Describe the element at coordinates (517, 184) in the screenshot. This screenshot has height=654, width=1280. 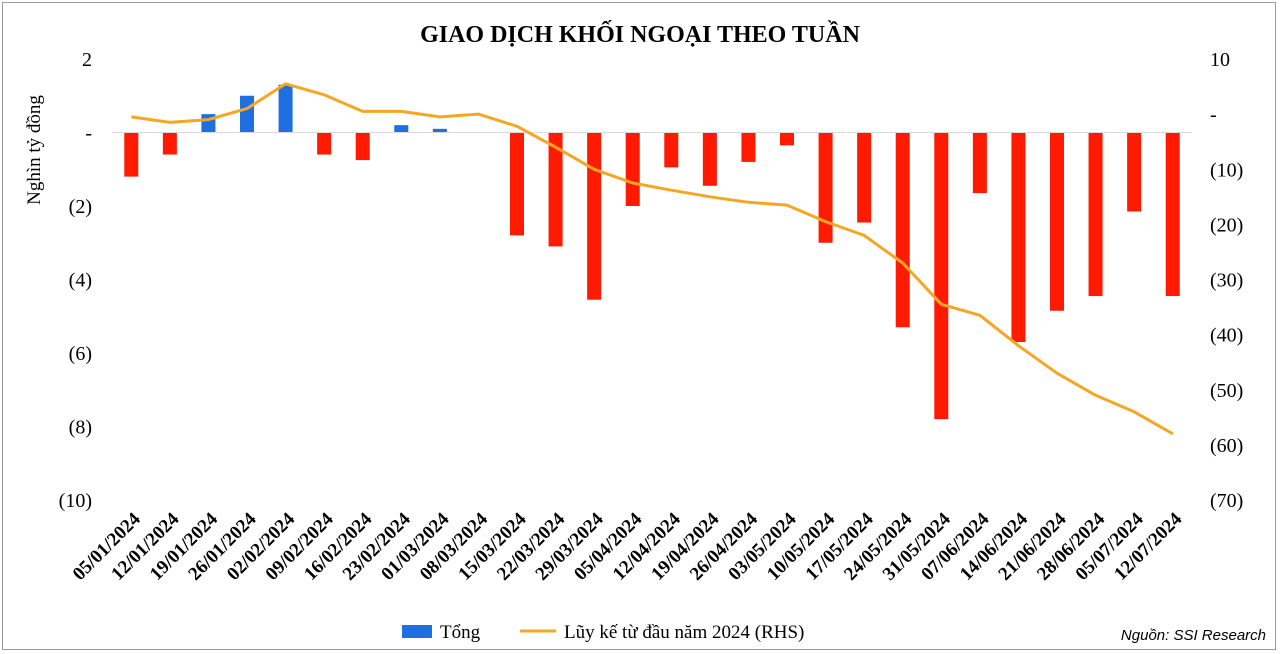
I see `bar-15/03/2024` at that location.